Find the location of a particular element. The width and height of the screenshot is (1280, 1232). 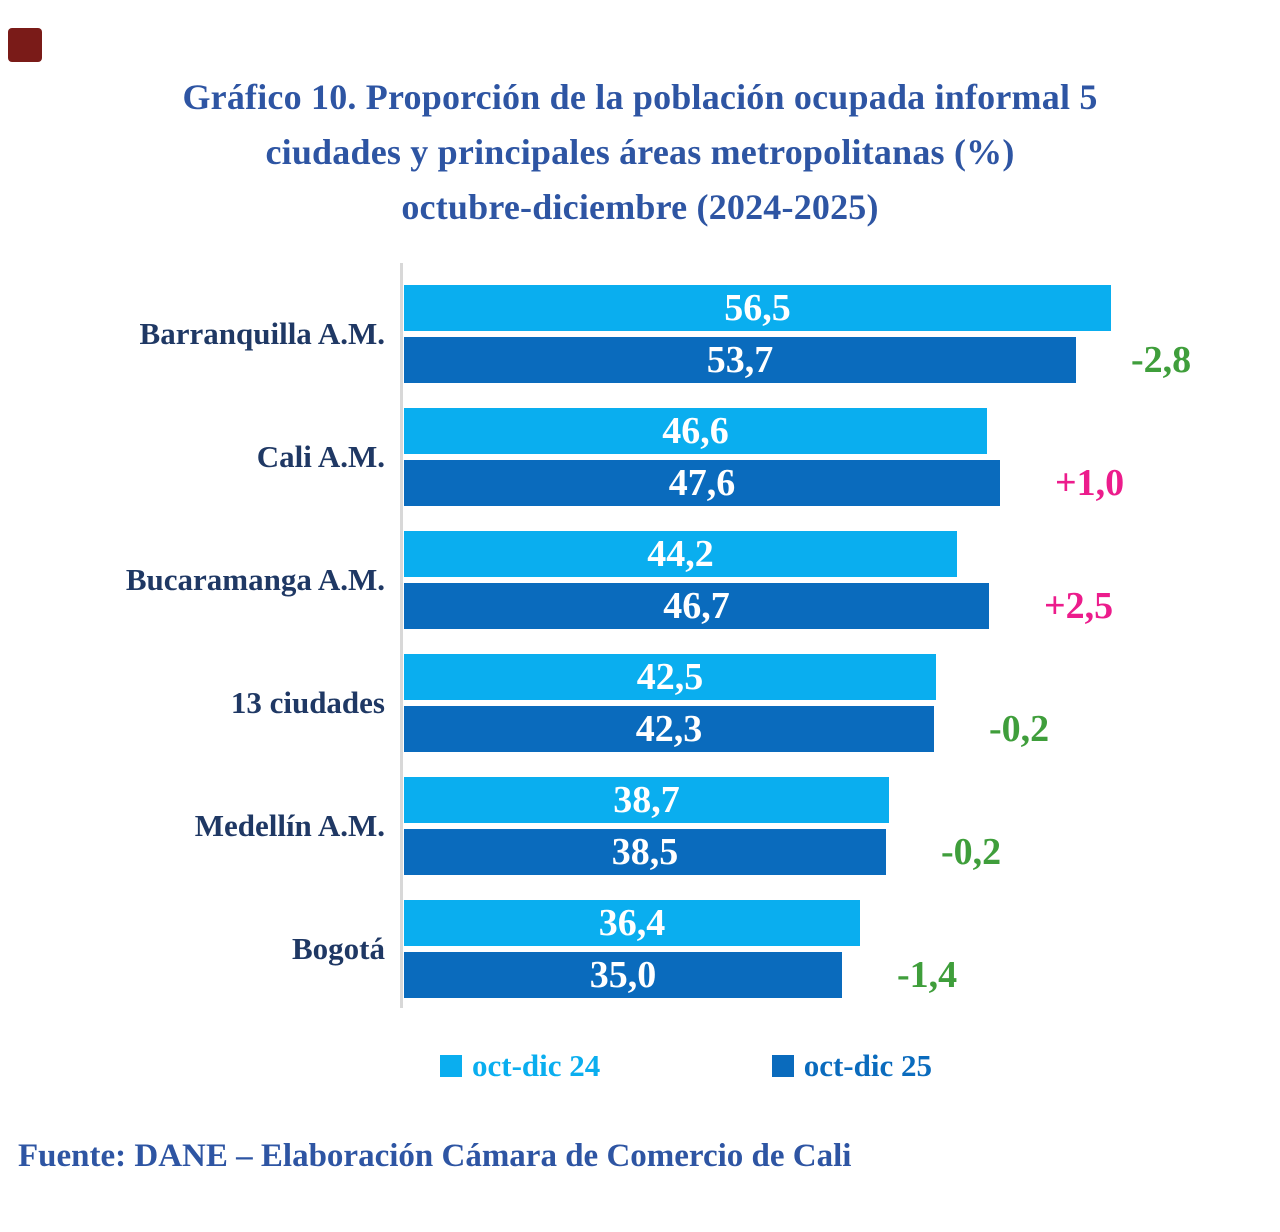

bar-oct-dic-25: 35,0 is located at coordinates (623, 975).